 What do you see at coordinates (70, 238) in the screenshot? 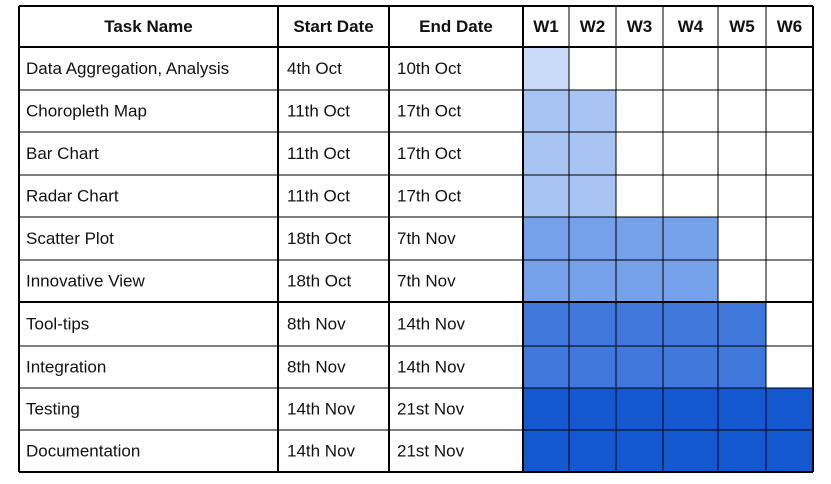
I see `task-name-cell: Scatter Plot` at bounding box center [70, 238].